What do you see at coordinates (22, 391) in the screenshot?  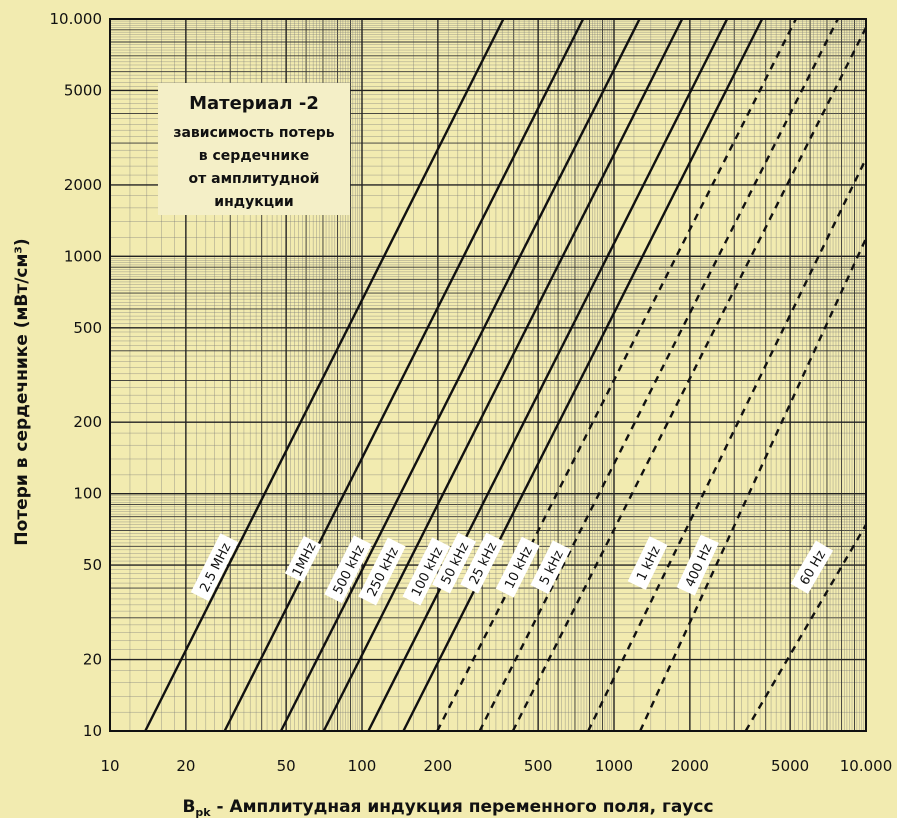 I see `y-axis-title: Потери в сердечнике (мВт/см³)` at bounding box center [22, 391].